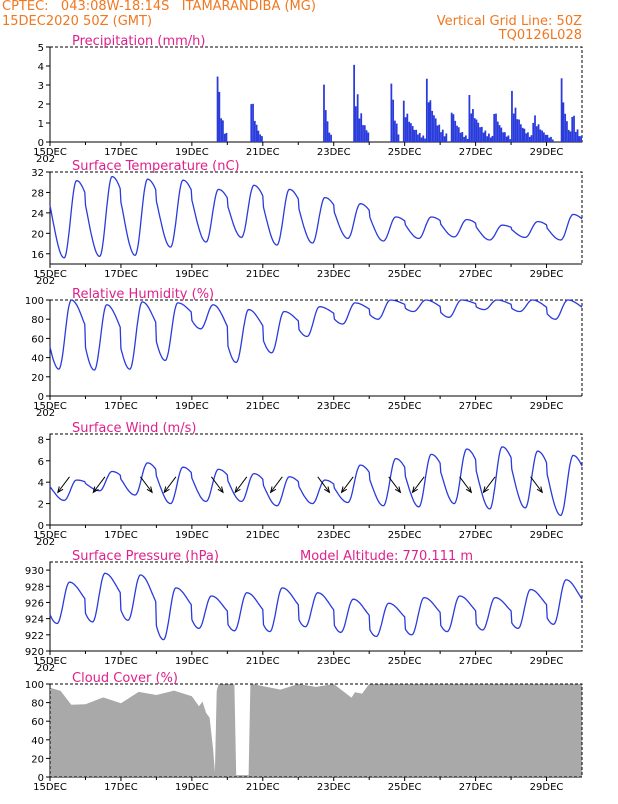  I want to click on x-tick-label: 25DEC, so click(405, 661).